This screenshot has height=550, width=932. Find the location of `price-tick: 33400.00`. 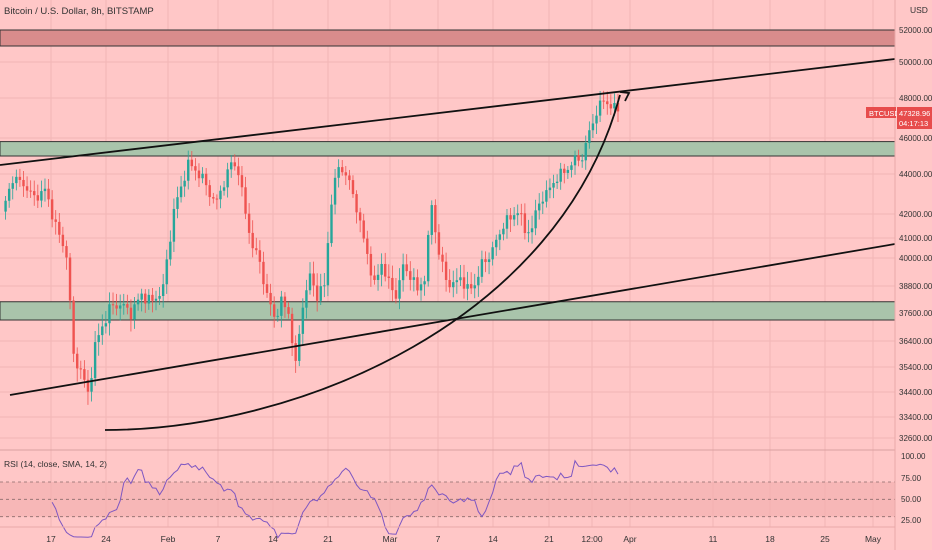

price-tick: 33400.00 is located at coordinates (915, 417).